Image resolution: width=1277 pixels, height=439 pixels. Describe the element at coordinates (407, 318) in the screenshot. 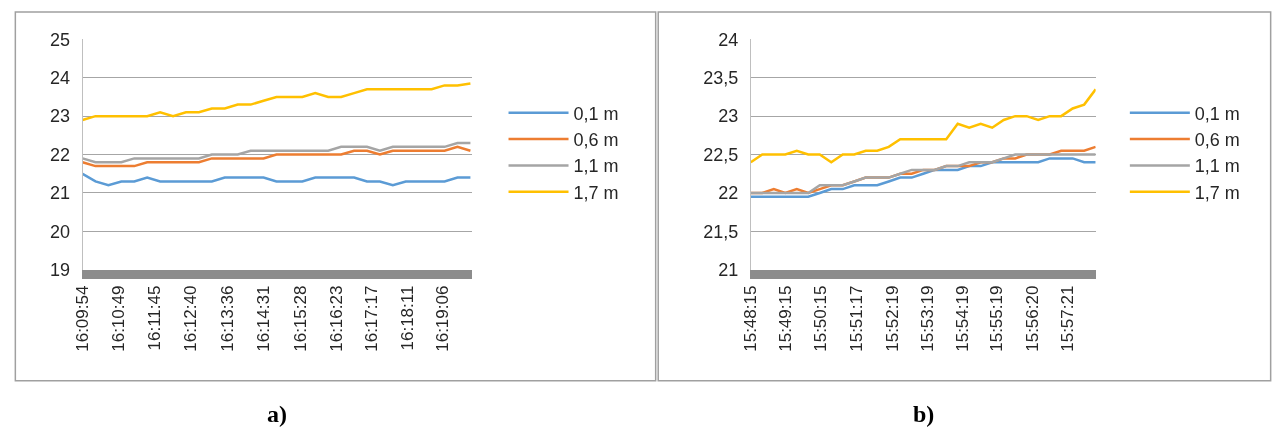

I see `x-tick-label: 16:18:11` at that location.